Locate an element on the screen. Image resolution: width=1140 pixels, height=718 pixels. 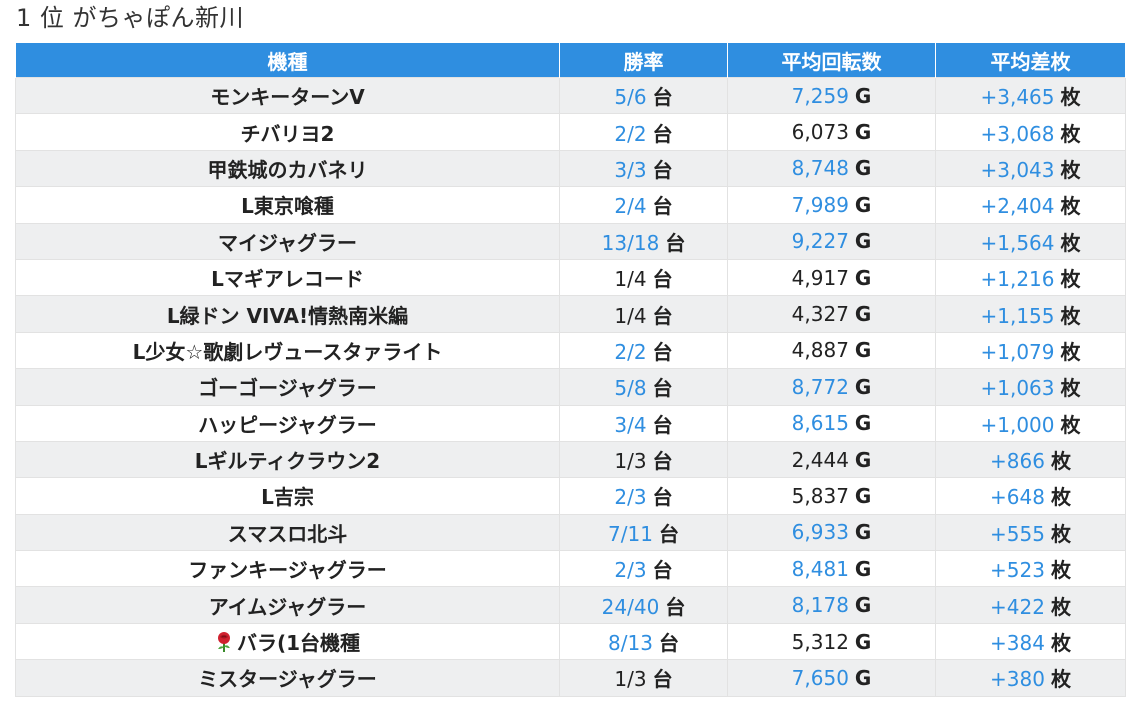
average-diff-value: +866 is located at coordinates (1017, 461).